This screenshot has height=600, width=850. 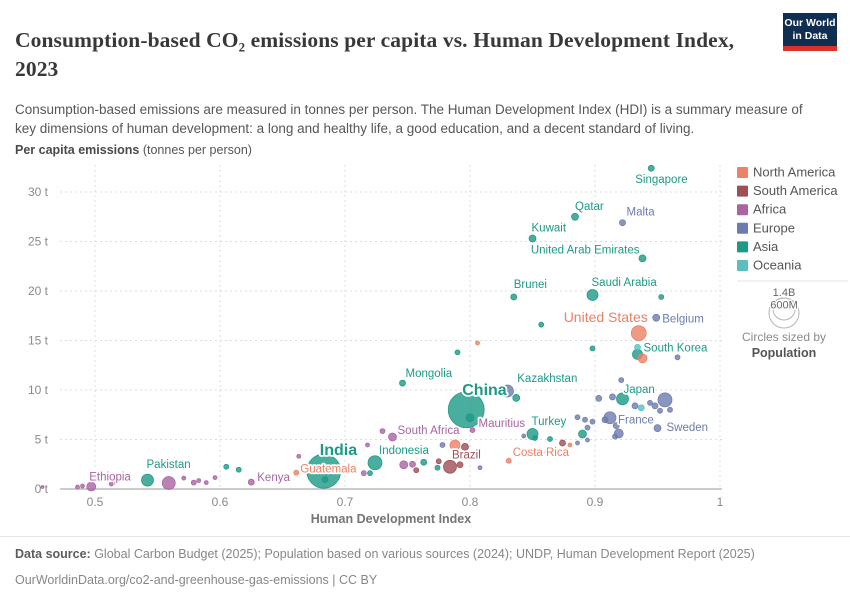 What do you see at coordinates (91, 486) in the screenshot?
I see `data-point-ethiopia` at bounding box center [91, 486].